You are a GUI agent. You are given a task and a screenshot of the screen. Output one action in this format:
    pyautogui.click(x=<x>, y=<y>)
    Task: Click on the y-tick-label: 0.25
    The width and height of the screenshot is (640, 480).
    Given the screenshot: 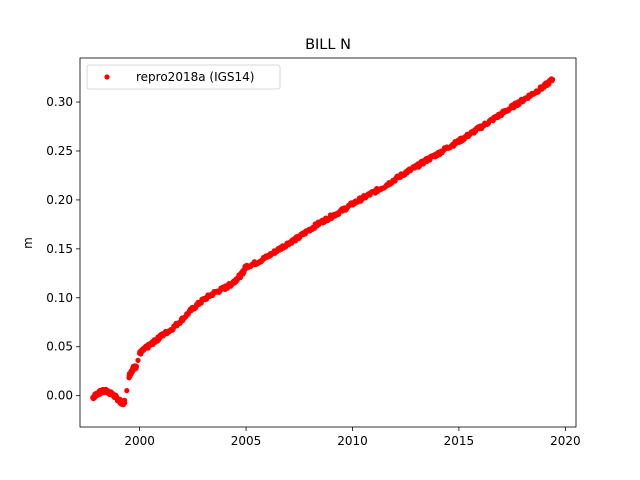 What is the action you would take?
    pyautogui.click(x=59, y=151)
    